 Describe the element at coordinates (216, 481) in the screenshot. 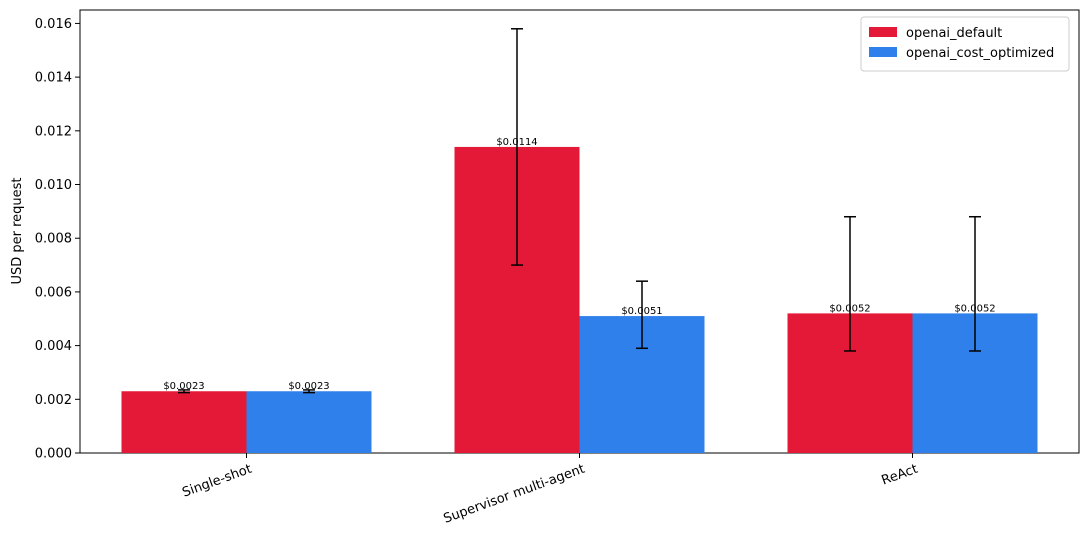

I see `x-tick-label: Single-shot` at that location.